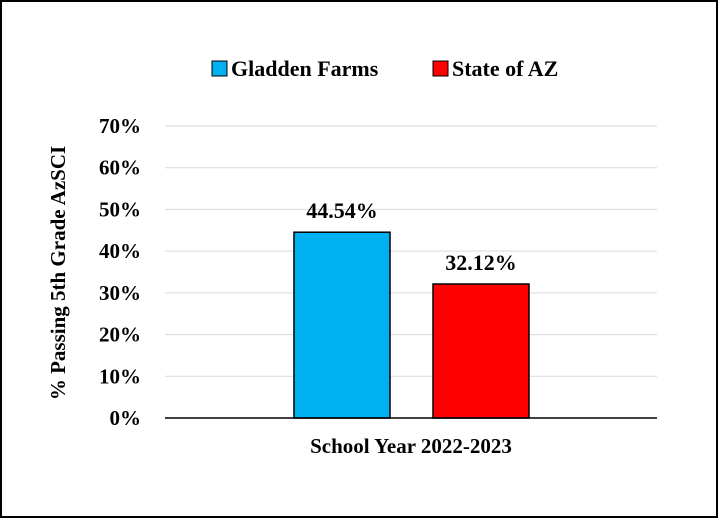 The width and height of the screenshot is (718, 520). What do you see at coordinates (120, 376) in the screenshot?
I see `y-tick-label: 10%` at bounding box center [120, 376].